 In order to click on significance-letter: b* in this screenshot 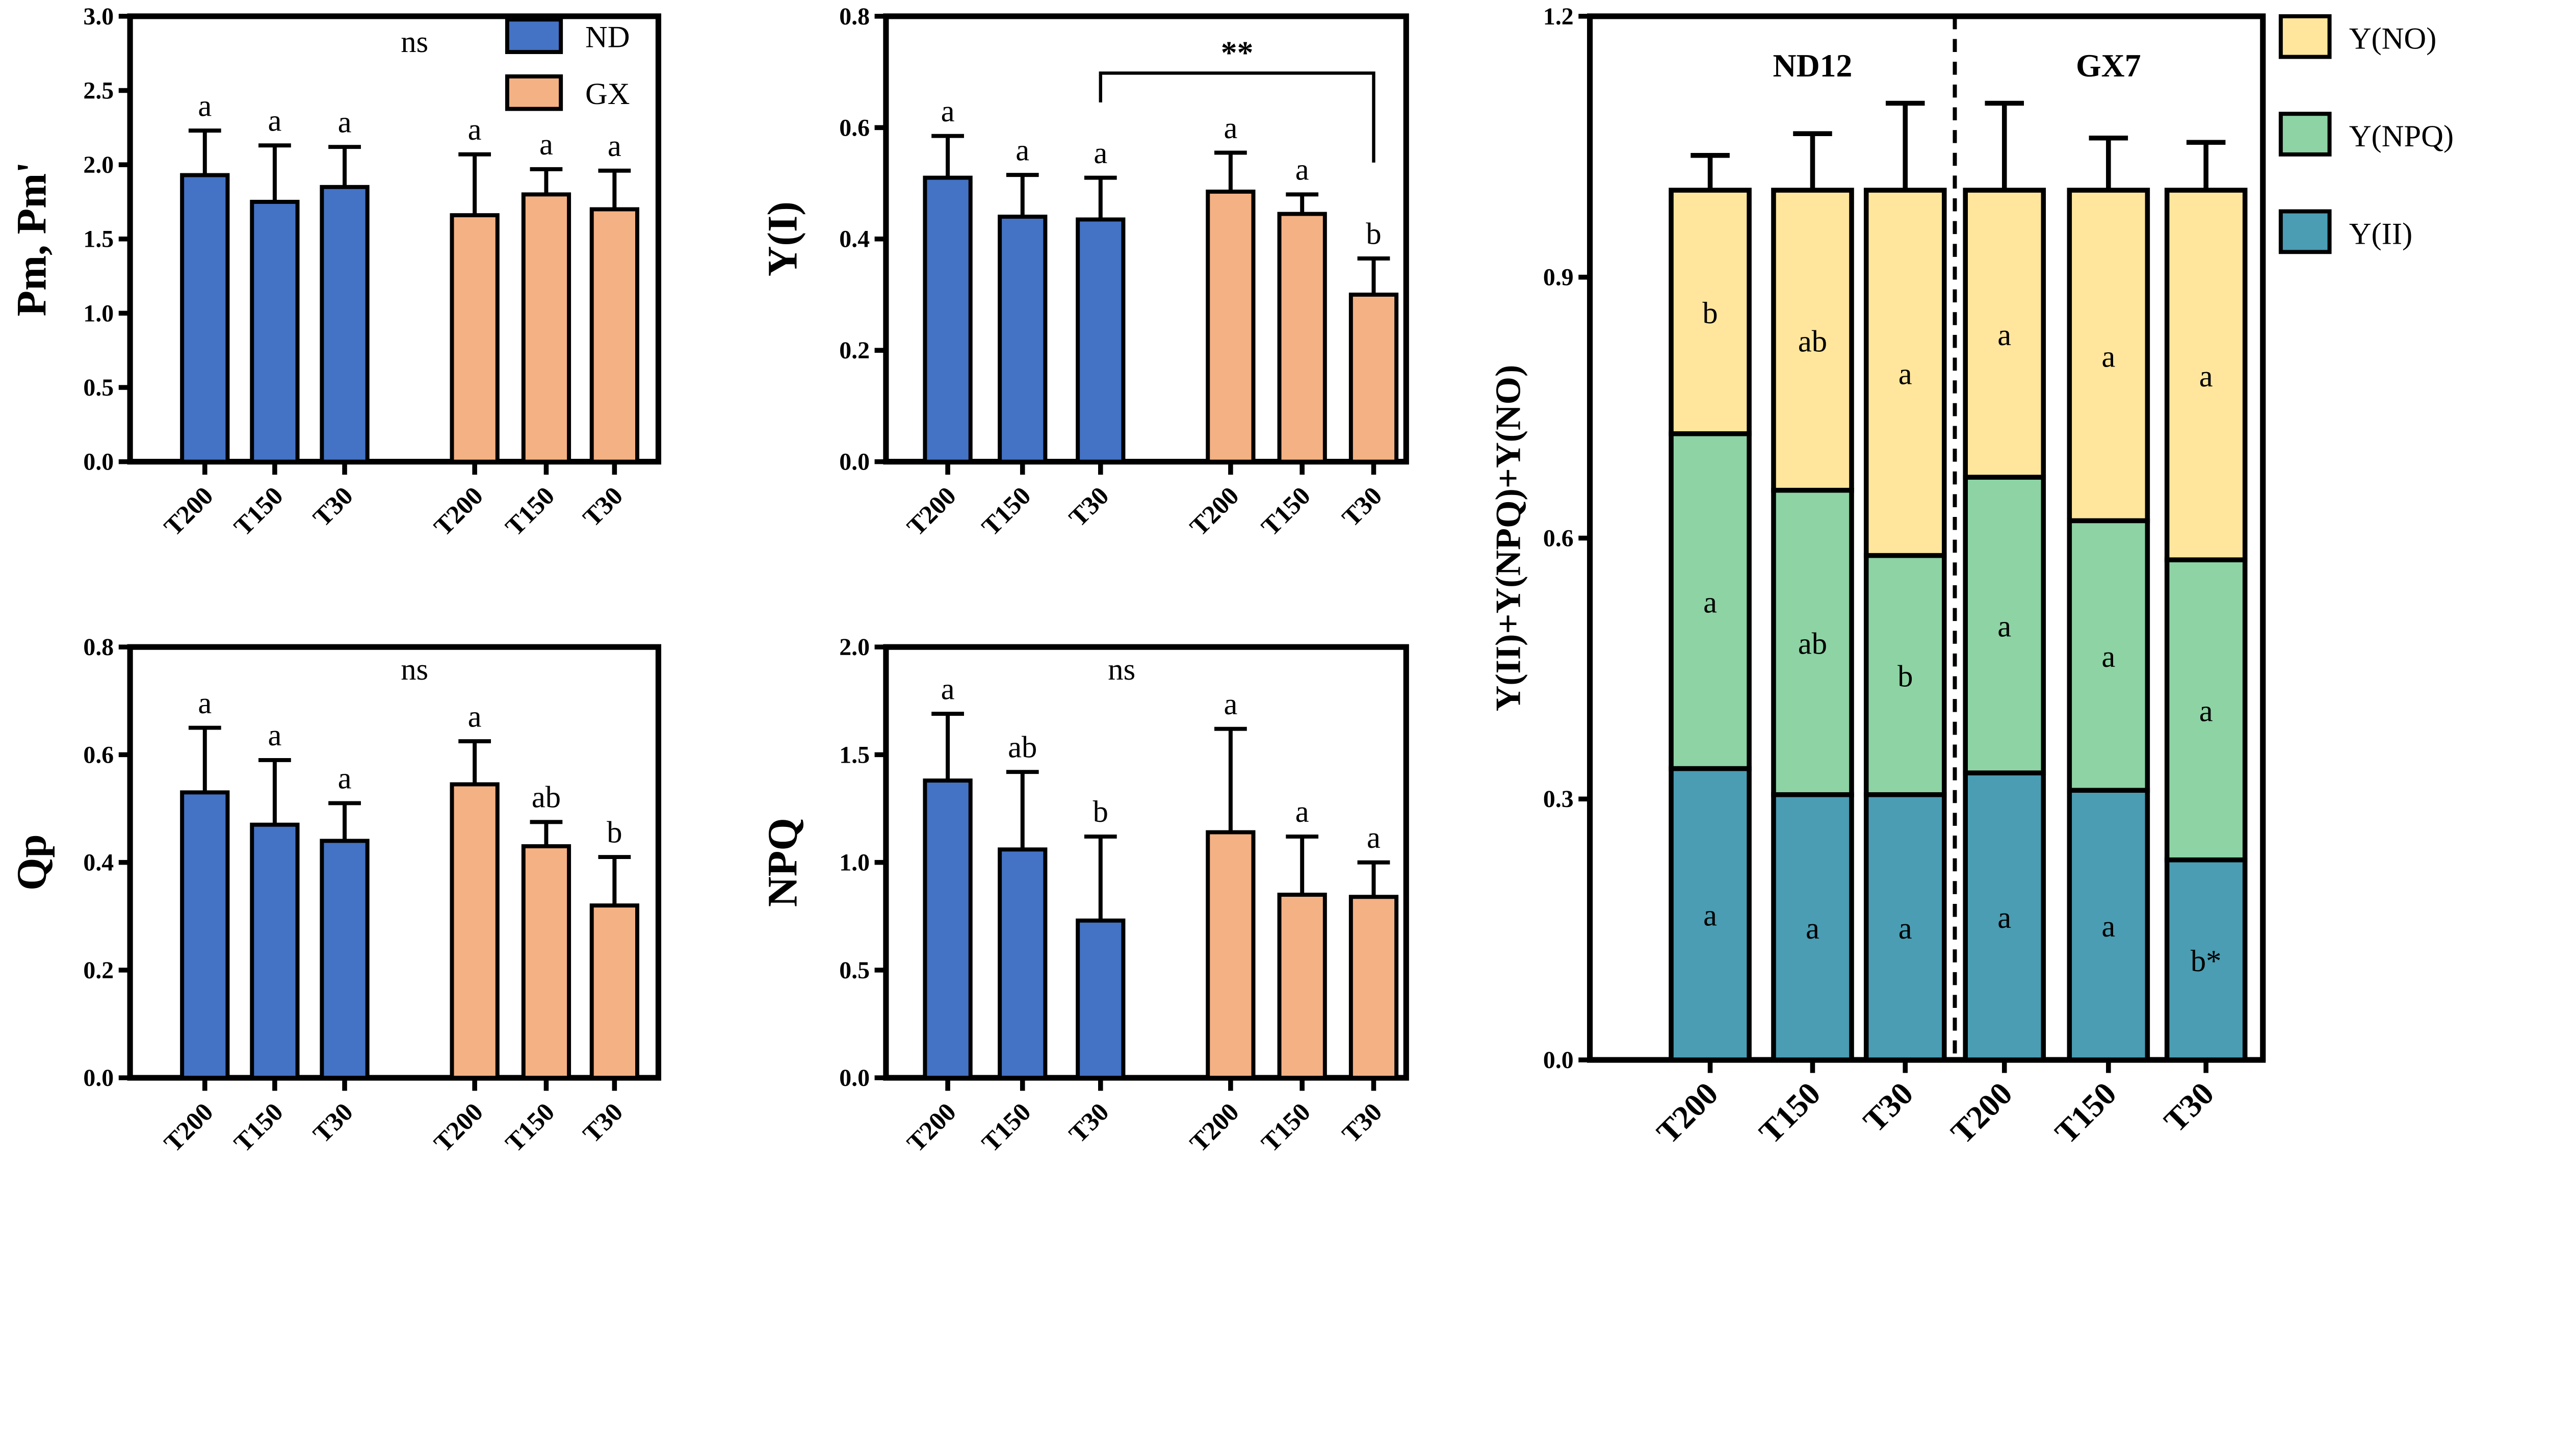, I will do `click(2206, 961)`.